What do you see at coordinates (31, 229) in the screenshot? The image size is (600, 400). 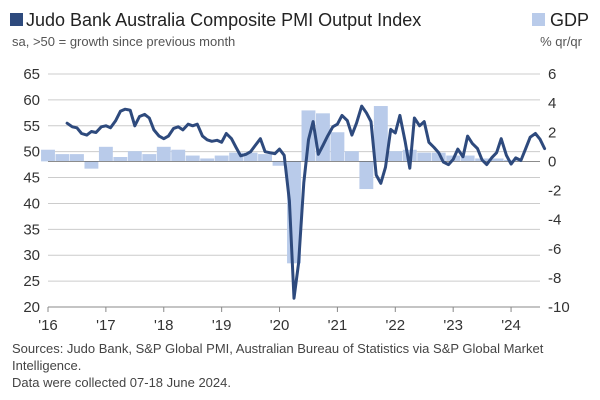 I see `left-tick-label: 35` at bounding box center [31, 229].